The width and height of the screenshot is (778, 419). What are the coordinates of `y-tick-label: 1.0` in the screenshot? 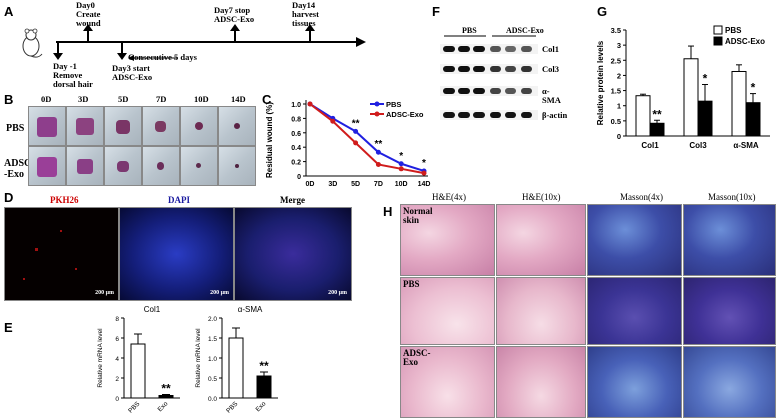 It's located at (296, 105).